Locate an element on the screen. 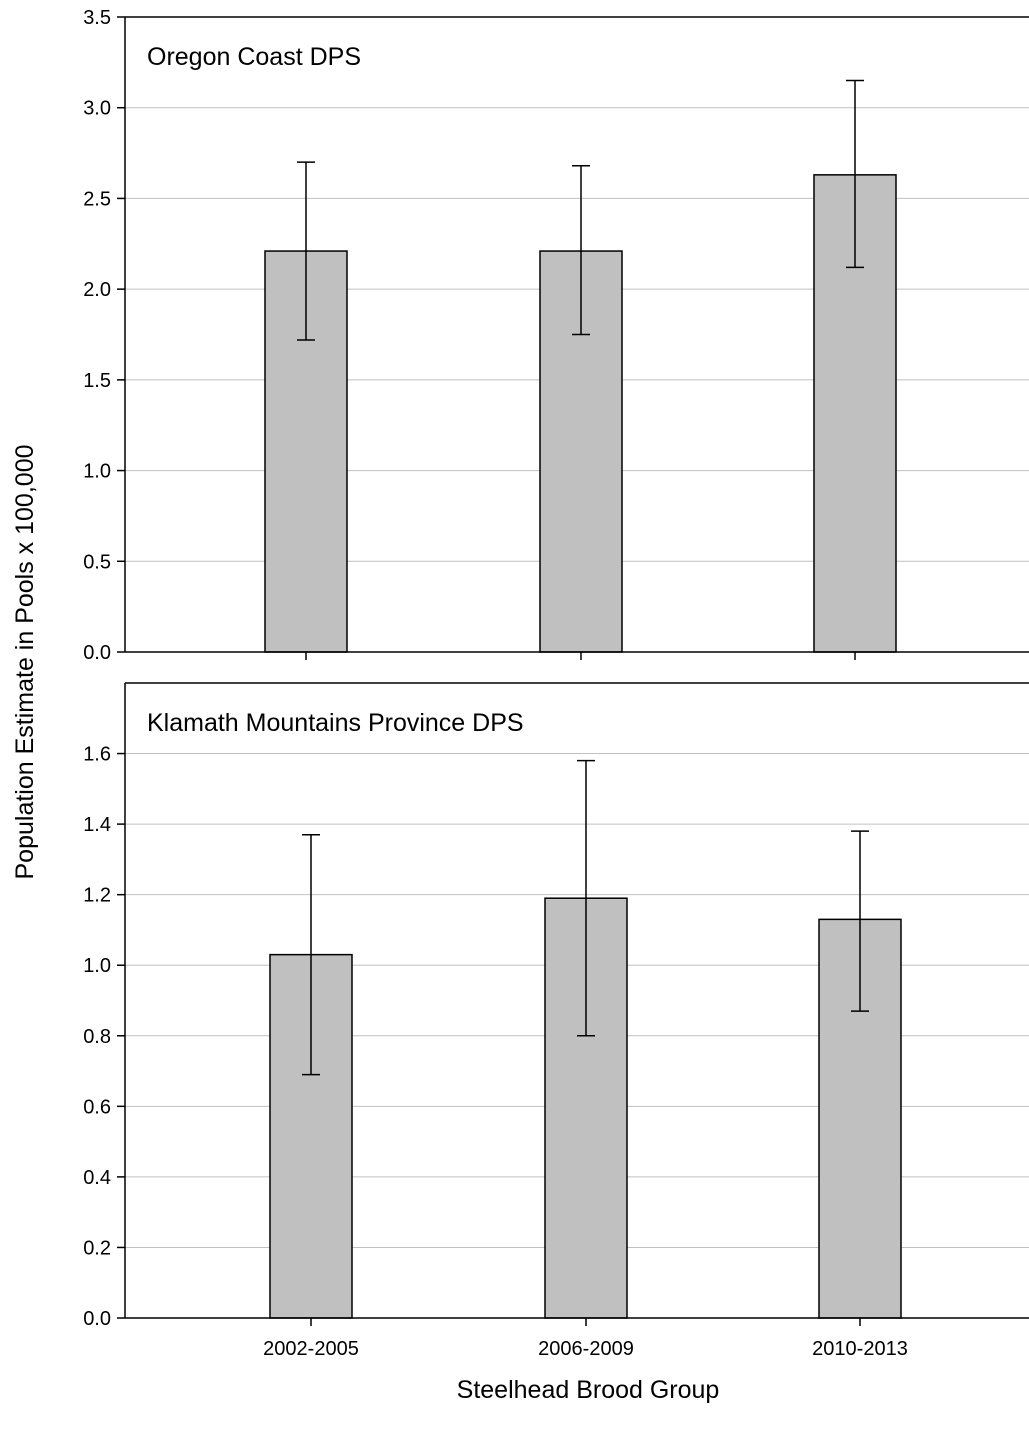 The width and height of the screenshot is (1029, 1438). y-tick-label: 0.6 is located at coordinates (97, 1107).